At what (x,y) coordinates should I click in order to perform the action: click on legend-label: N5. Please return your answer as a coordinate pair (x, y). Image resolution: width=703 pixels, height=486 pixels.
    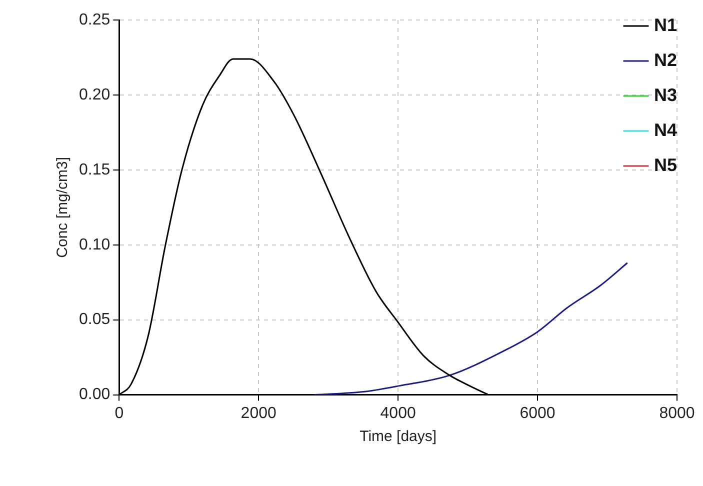
    Looking at the image, I should click on (666, 164).